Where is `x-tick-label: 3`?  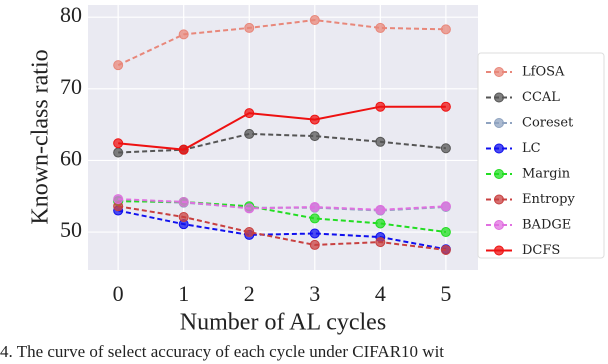 x-tick-label: 3 is located at coordinates (314, 293).